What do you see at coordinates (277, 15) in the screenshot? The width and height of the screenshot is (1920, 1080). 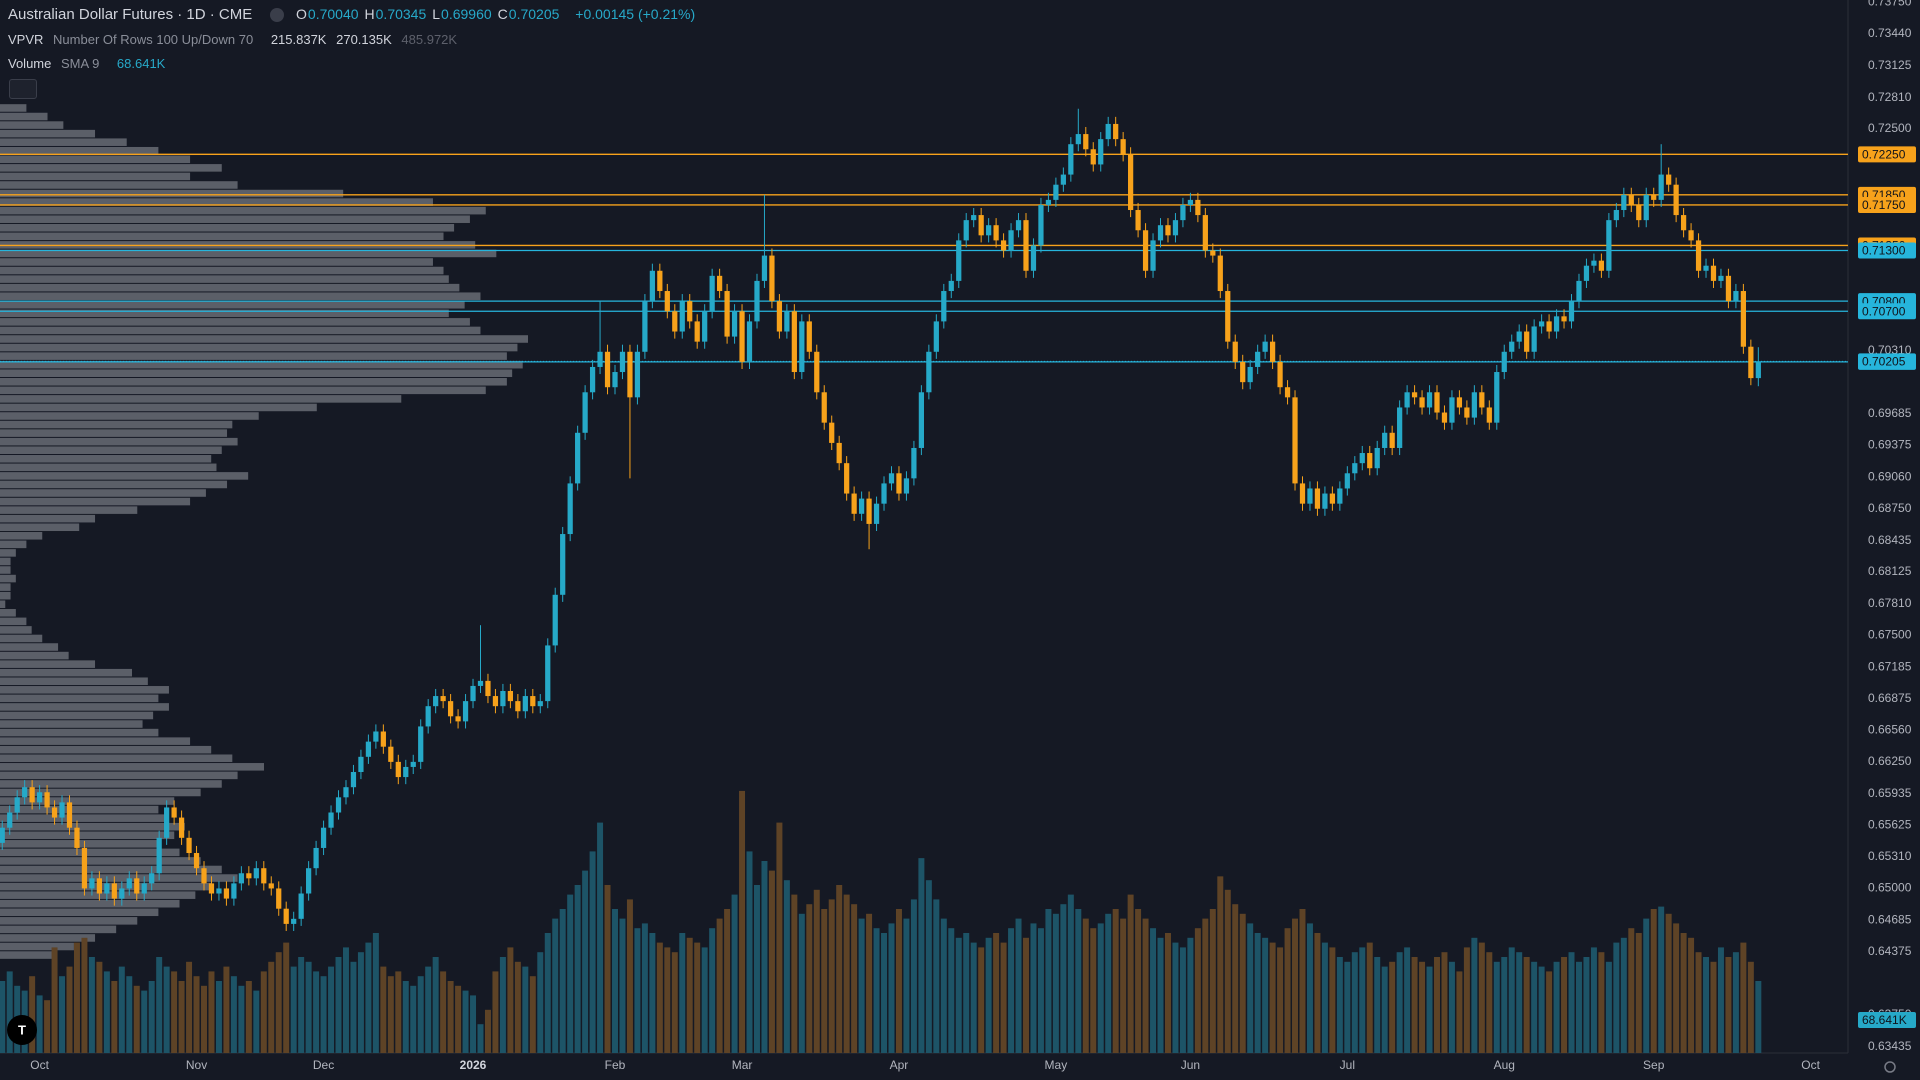 I see `collapse-button` at bounding box center [277, 15].